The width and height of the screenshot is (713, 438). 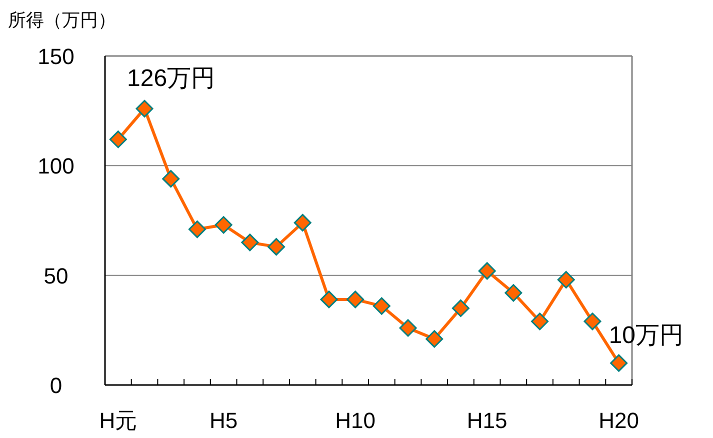 What do you see at coordinates (56, 166) in the screenshot?
I see `y-tick-label: 100` at bounding box center [56, 166].